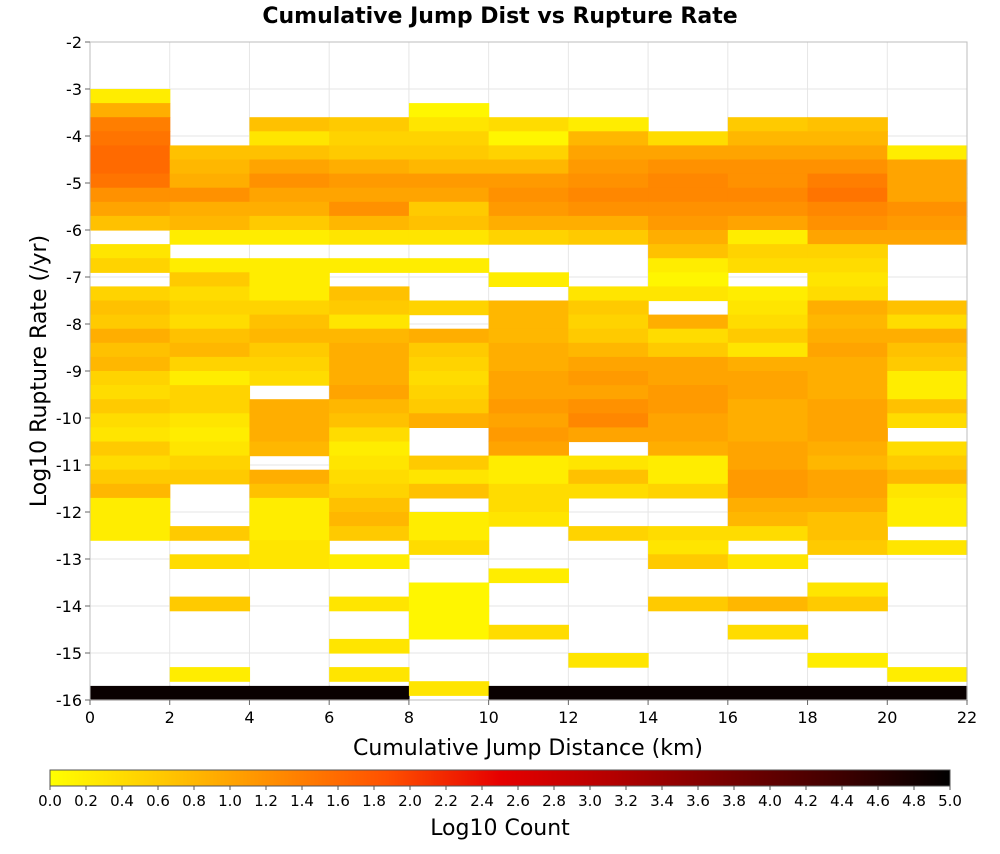 This screenshot has height=854, width=1000. Describe the element at coordinates (488, 717) in the screenshot. I see `x-tick-label-5: 10` at that location.